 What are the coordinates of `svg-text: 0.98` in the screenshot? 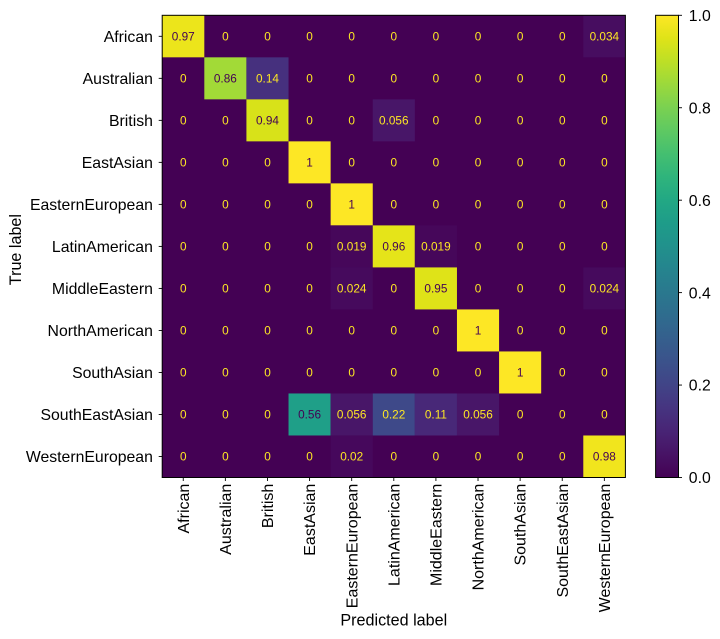 It's located at (604, 457).